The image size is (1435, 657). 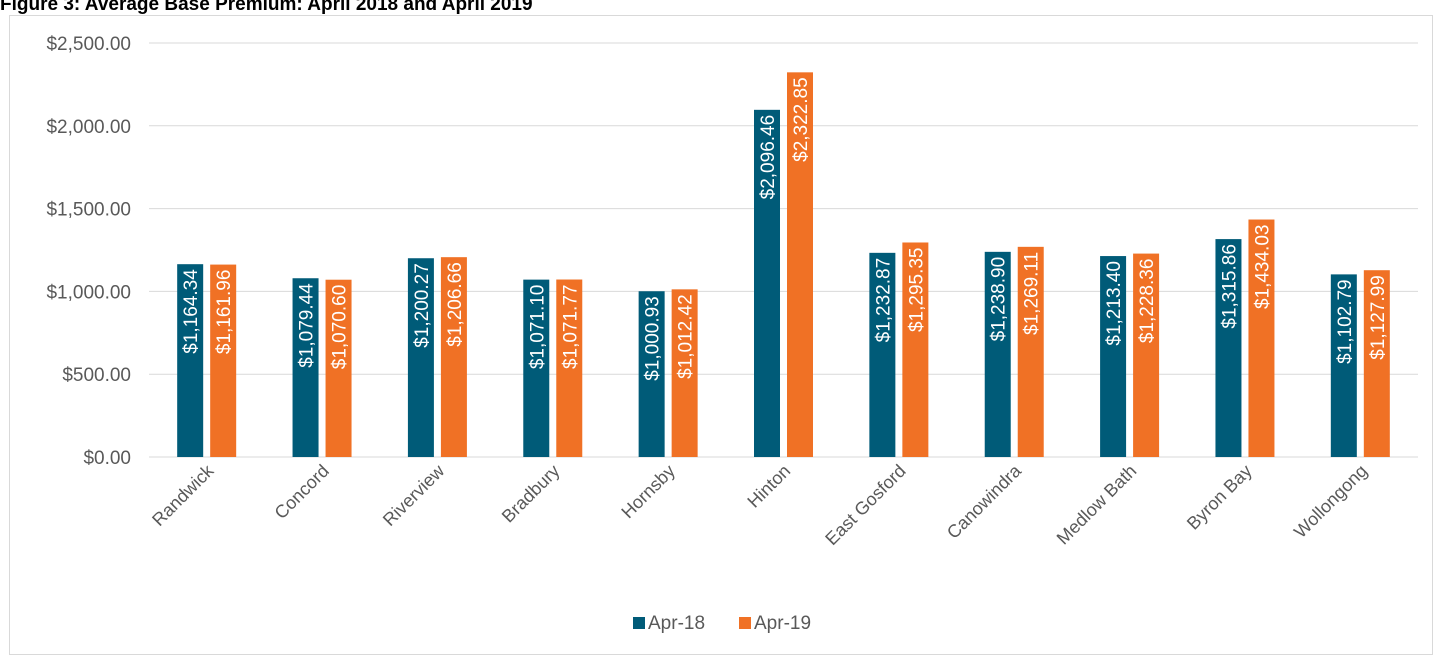 I want to click on data-label: $1,434.03, so click(x=1262, y=267).